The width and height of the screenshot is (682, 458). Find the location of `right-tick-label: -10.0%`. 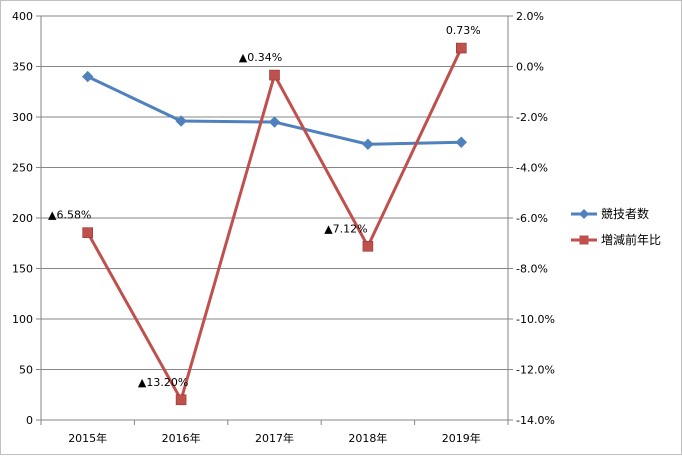

right-tick-label: -10.0% is located at coordinates (535, 319).